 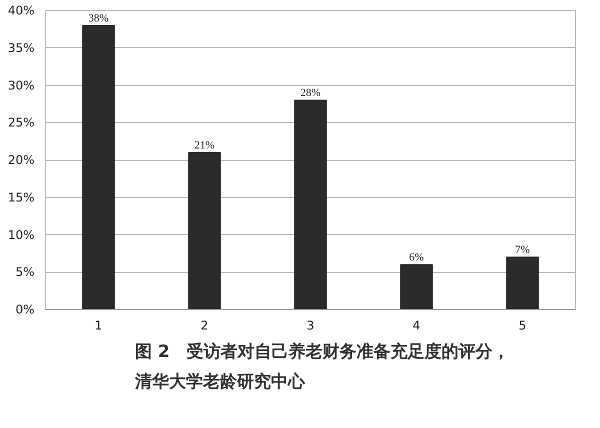 What do you see at coordinates (21, 11) in the screenshot?
I see `y-tick-label: 40%` at bounding box center [21, 11].